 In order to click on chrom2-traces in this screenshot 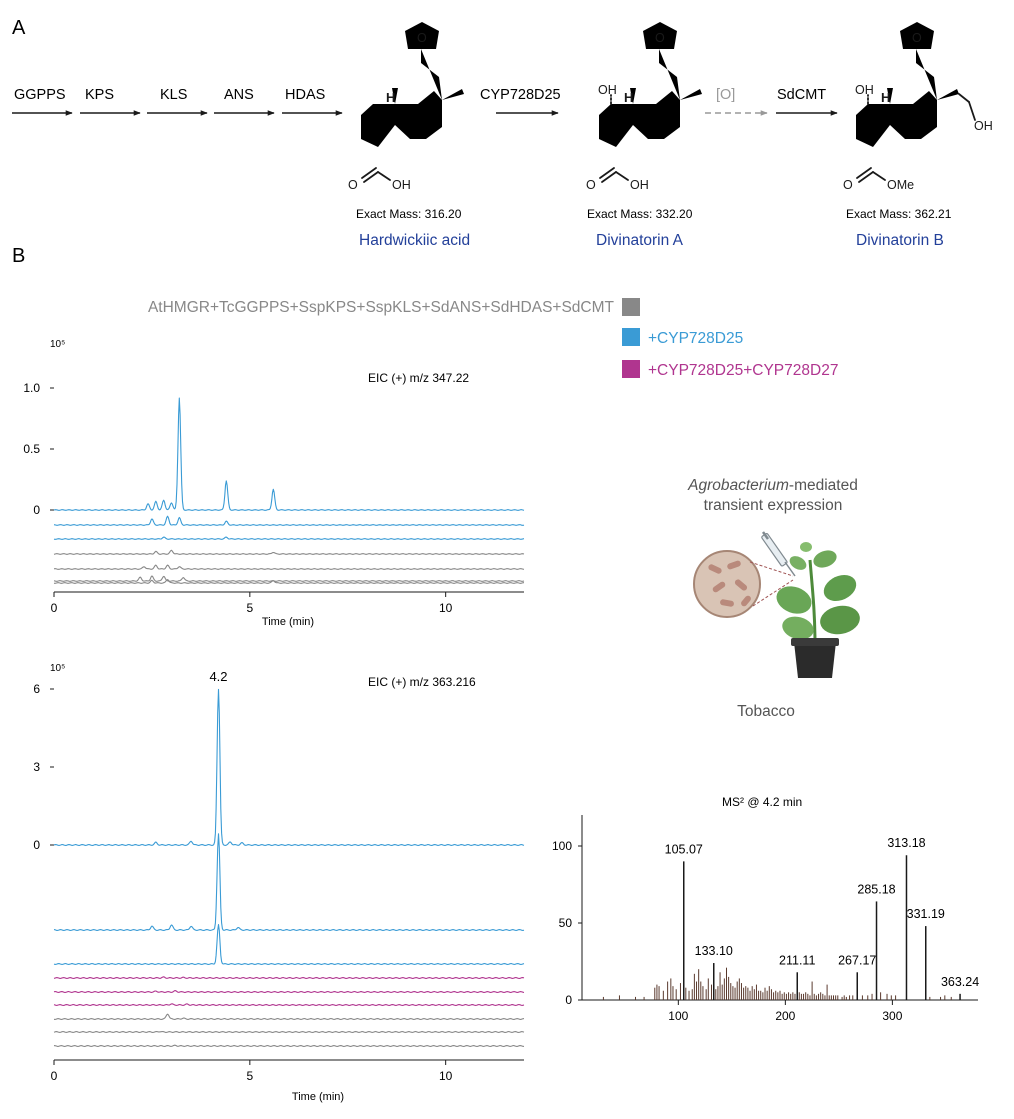, I will do `click(289, 867)`.